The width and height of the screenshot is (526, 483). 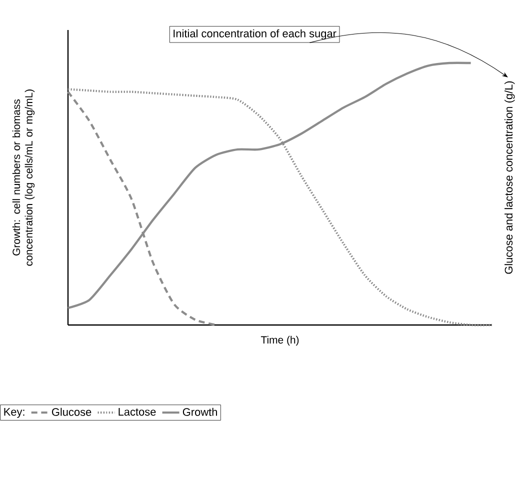 I want to click on legend-label: Glucose, so click(x=72, y=412).